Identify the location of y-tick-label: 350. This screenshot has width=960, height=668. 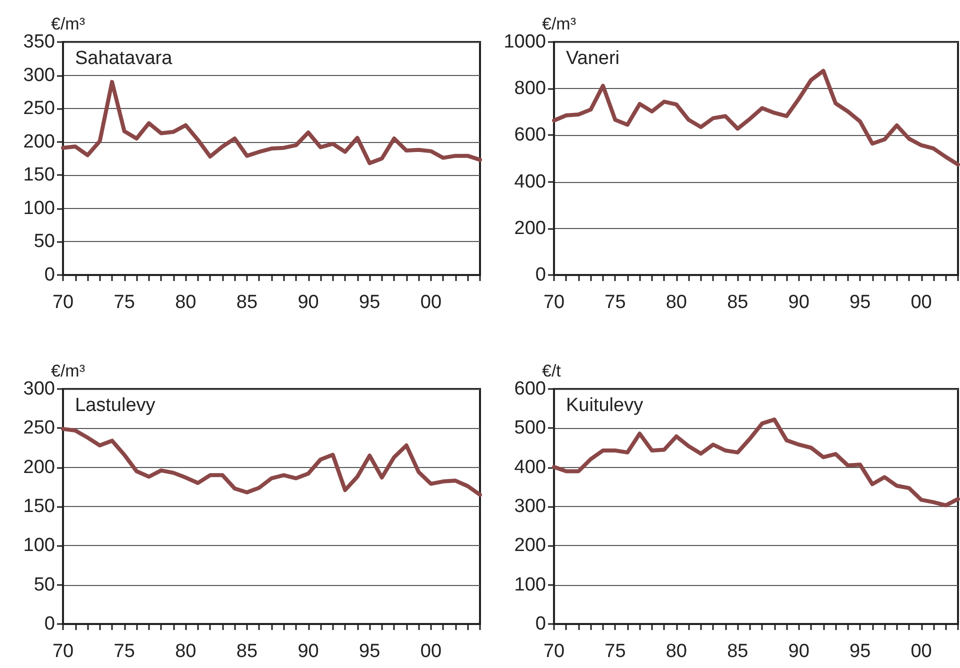
(39, 42).